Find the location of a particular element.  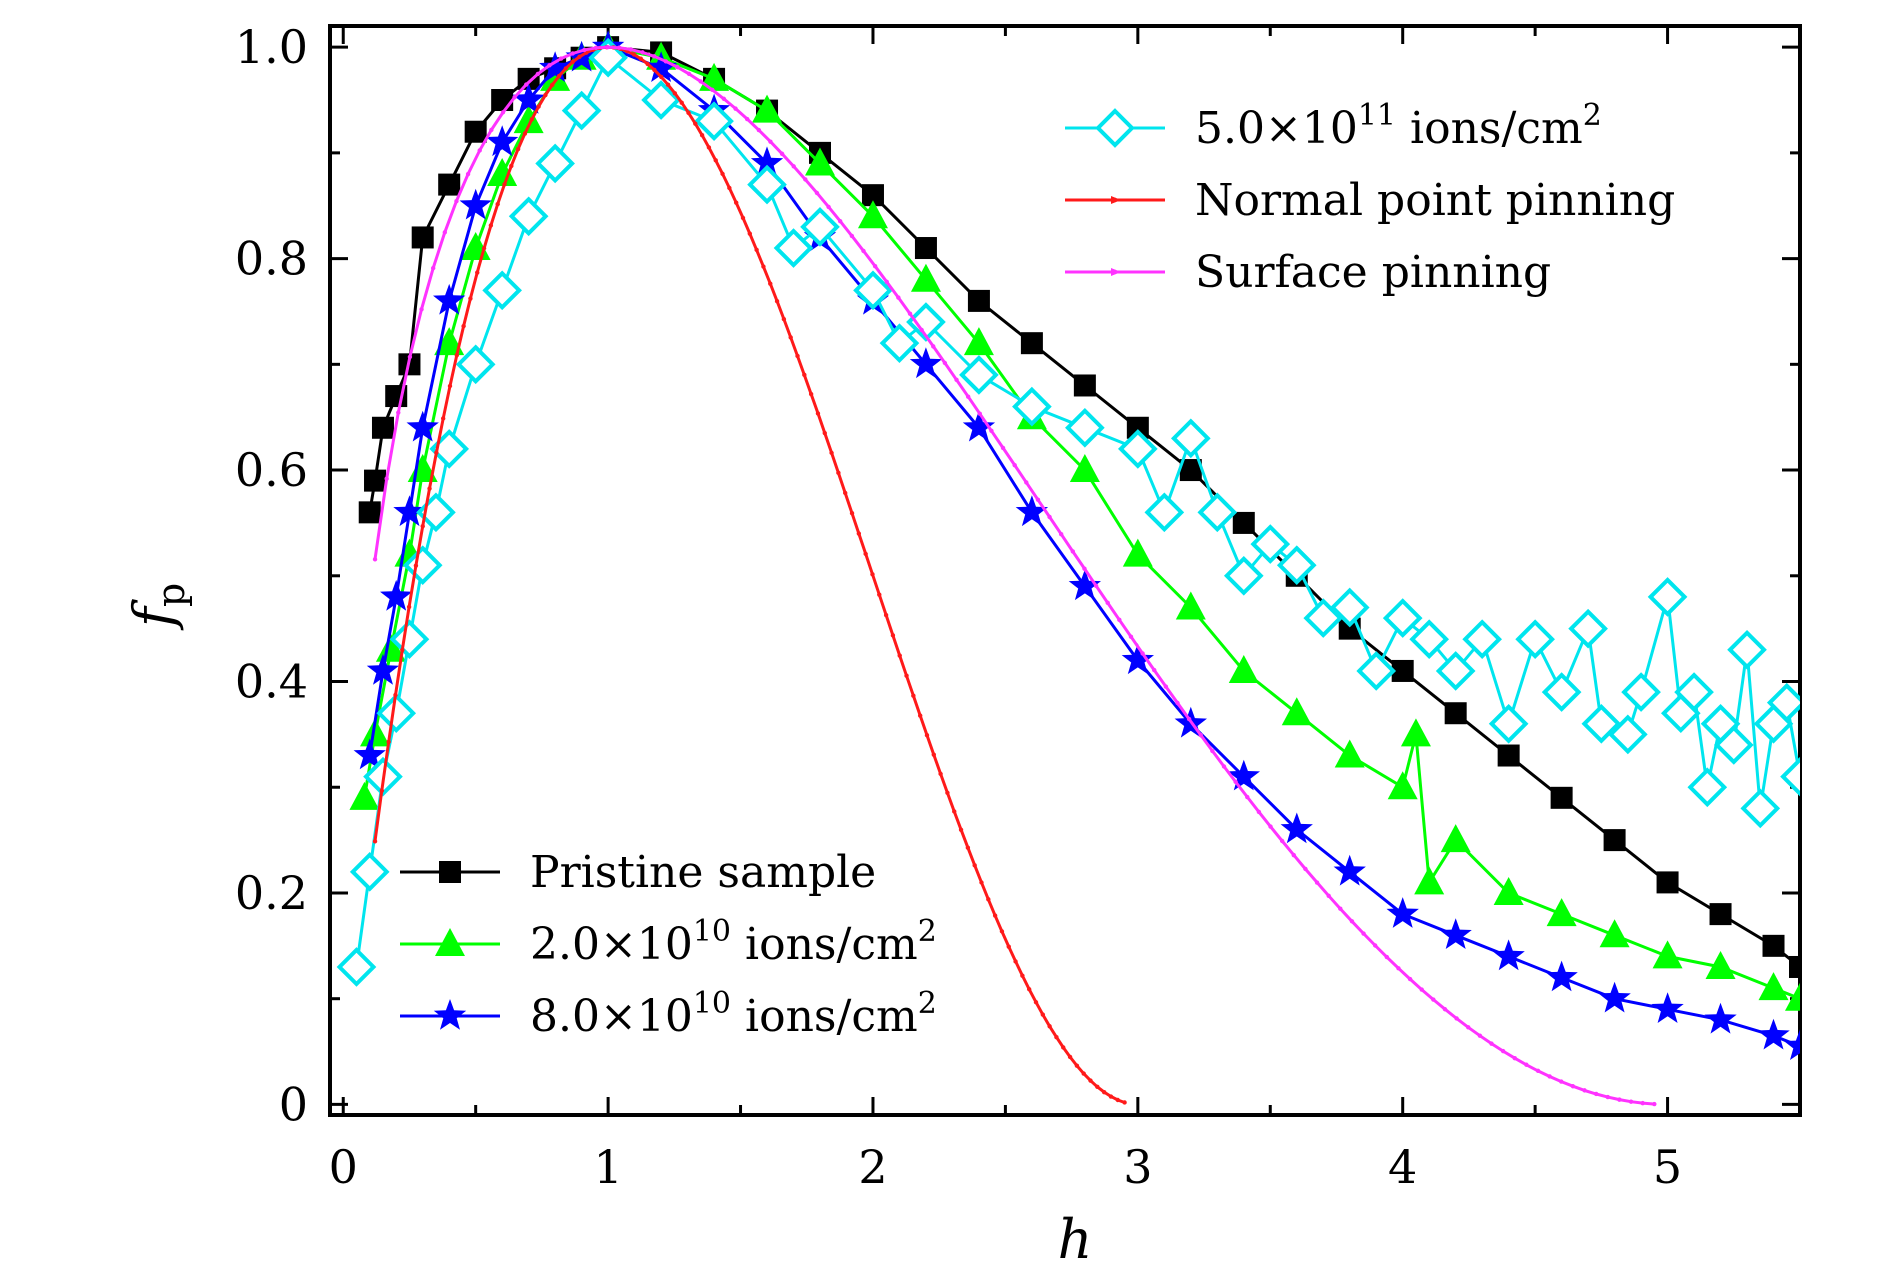

legend-label: Surface pinning is located at coordinates (1373, 272).